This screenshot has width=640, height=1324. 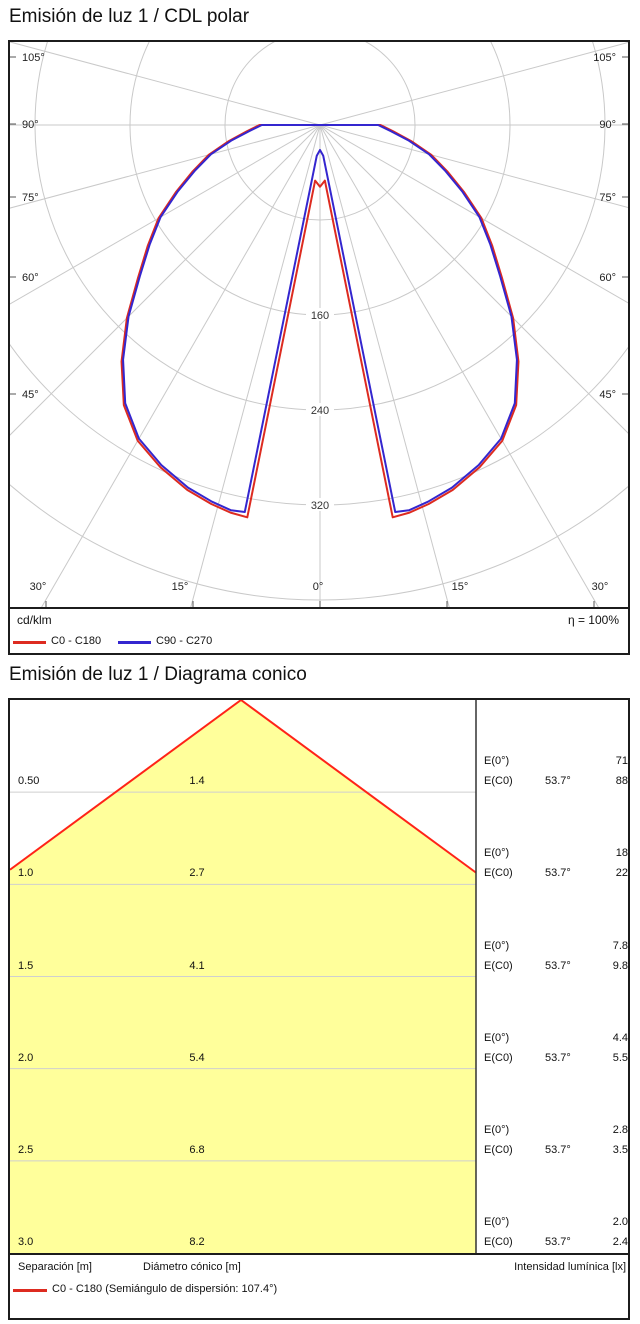 What do you see at coordinates (29, 781) in the screenshot?
I see `separation-value: 0.50` at bounding box center [29, 781].